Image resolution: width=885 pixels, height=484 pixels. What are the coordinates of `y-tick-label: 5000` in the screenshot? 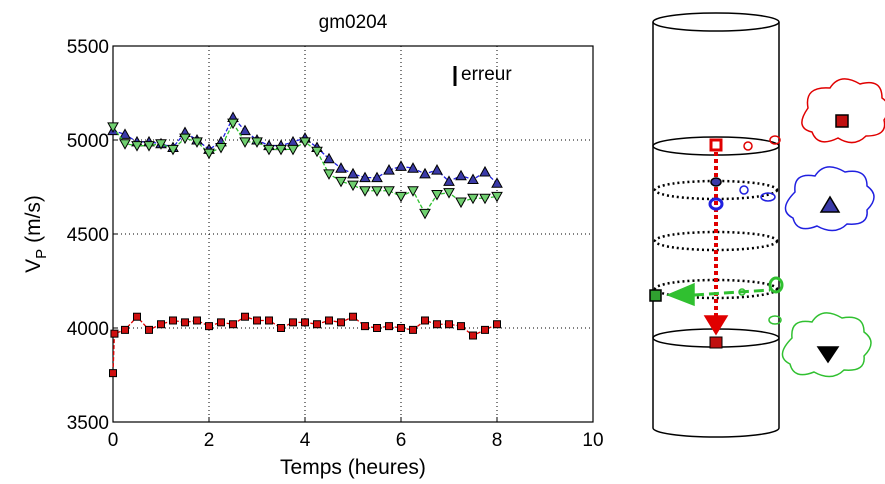 It's located at (88, 141).